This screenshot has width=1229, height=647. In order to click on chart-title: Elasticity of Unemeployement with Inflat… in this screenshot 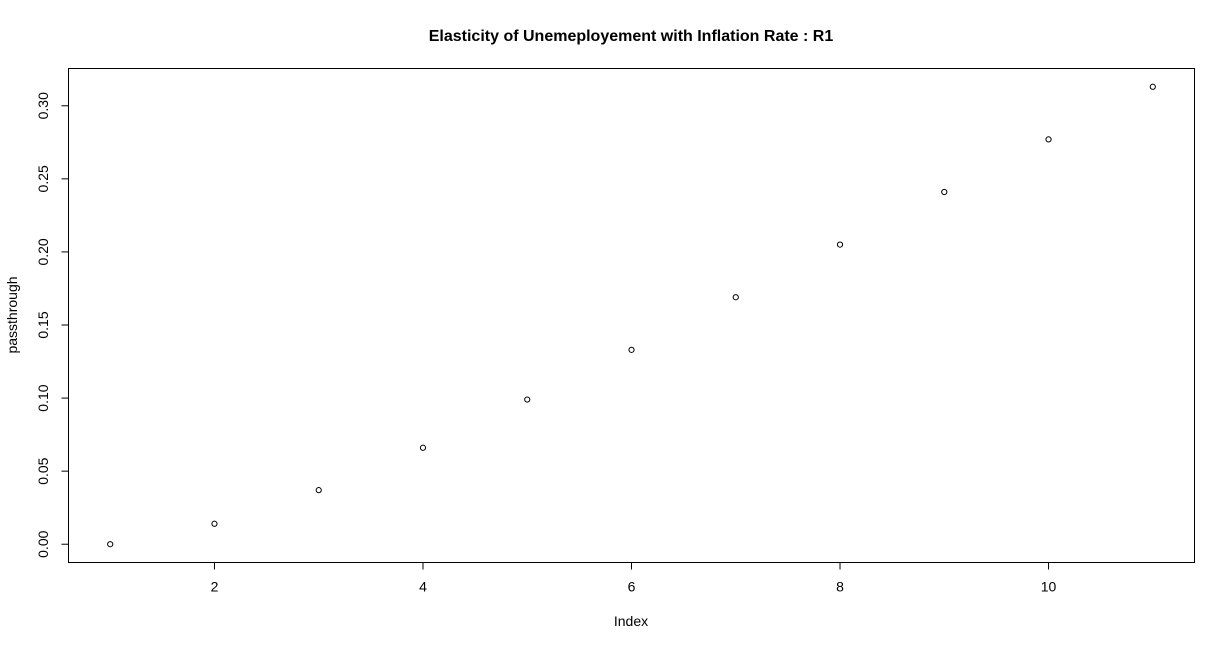, I will do `click(631, 36)`.